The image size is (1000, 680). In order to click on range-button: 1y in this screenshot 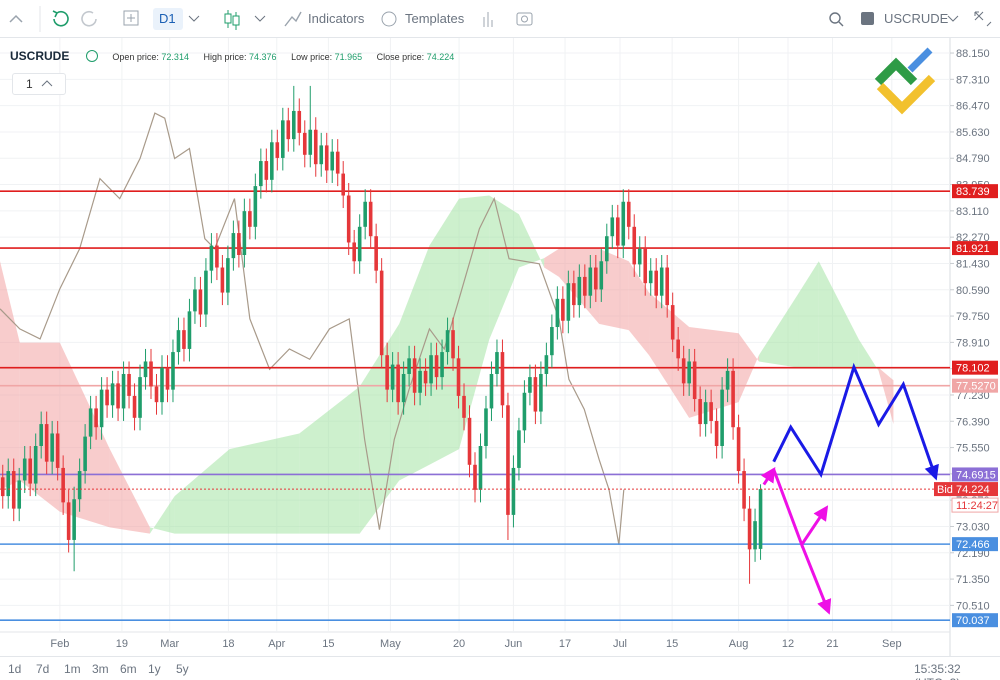, I will do `click(154, 669)`.